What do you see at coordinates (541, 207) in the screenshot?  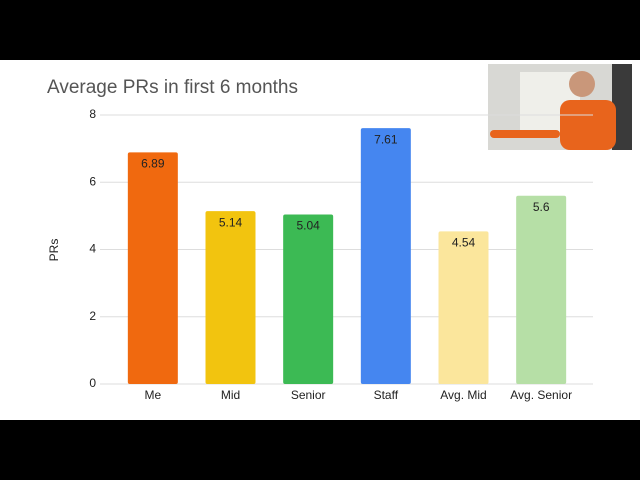 I see `value-label: 5.6` at bounding box center [541, 207].